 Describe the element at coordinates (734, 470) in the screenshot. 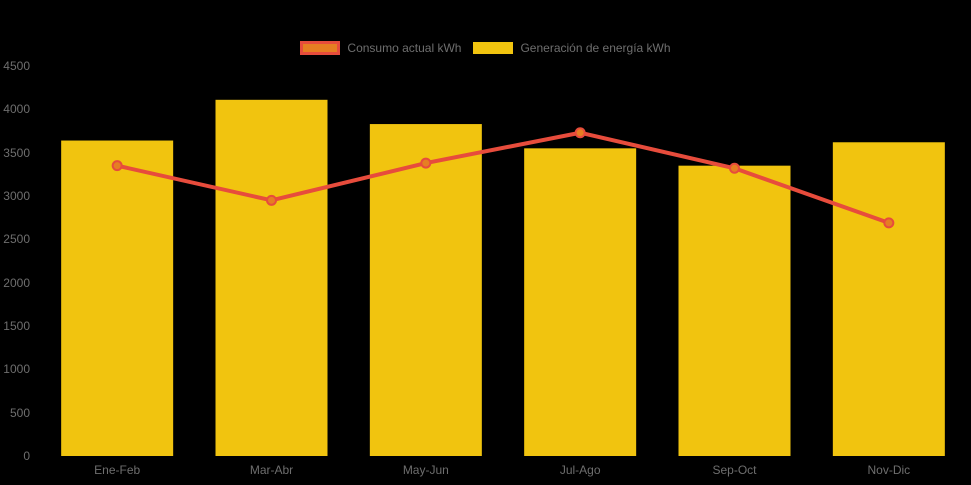

I see `x-axis-label-Sep-Oct: Sep-Oct` at that location.